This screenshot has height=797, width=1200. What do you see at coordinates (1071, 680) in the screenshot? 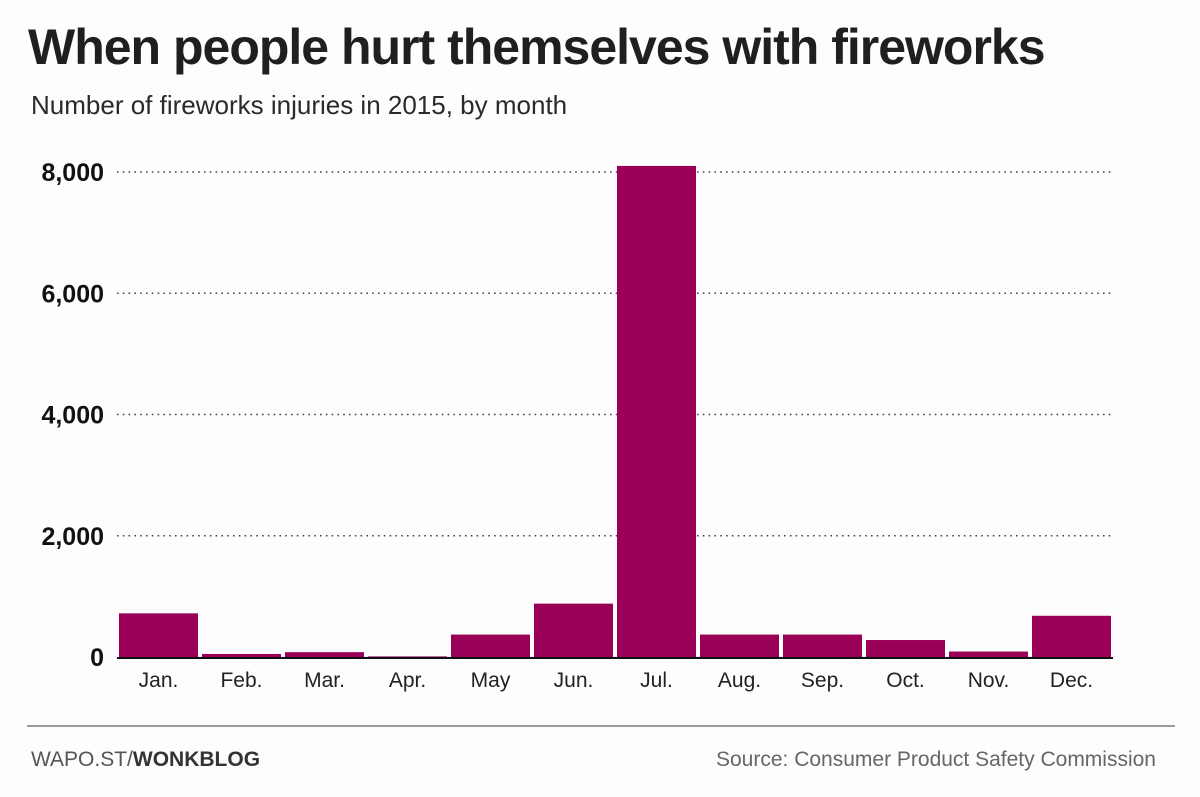
I see `x-tick-label: Dec.` at bounding box center [1071, 680].